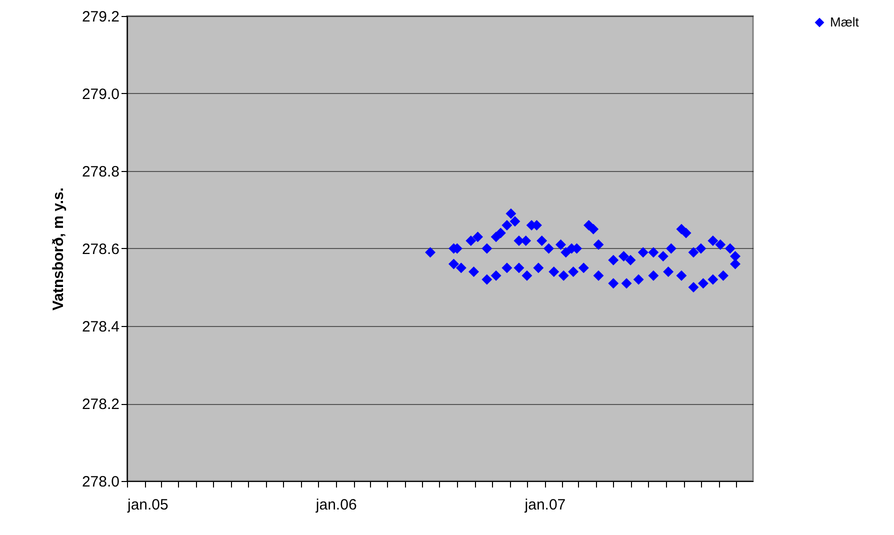 The height and width of the screenshot is (535, 894). Describe the element at coordinates (58, 249) in the screenshot. I see `y-axis-title: Vatnsborð, m y.s.` at that location.